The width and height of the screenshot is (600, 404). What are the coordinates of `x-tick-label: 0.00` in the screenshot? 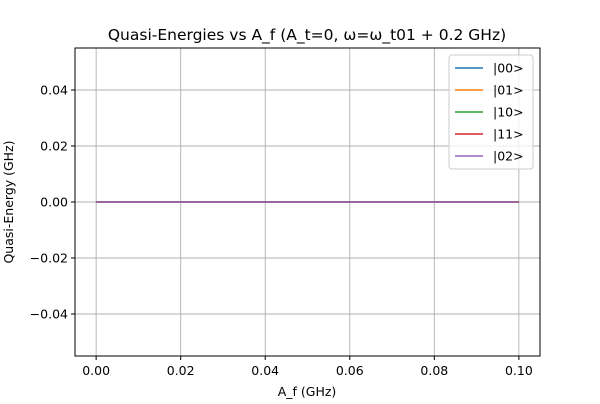 It's located at (96, 370).